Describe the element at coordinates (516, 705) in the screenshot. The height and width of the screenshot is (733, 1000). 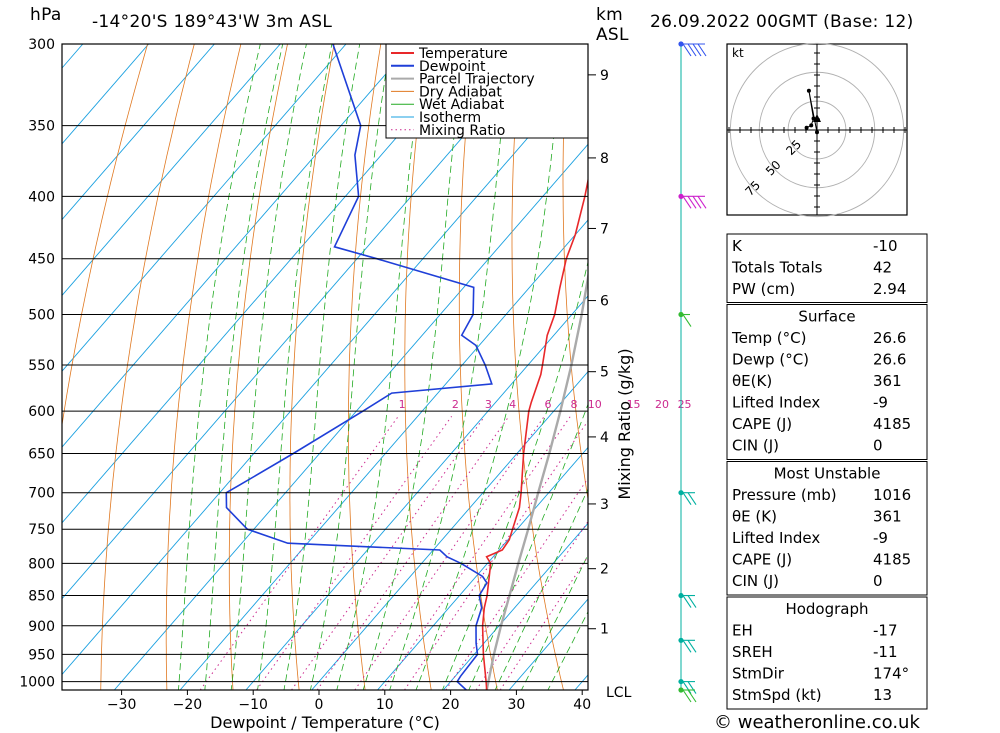
I see `temperature-tick-label: 30` at that location.